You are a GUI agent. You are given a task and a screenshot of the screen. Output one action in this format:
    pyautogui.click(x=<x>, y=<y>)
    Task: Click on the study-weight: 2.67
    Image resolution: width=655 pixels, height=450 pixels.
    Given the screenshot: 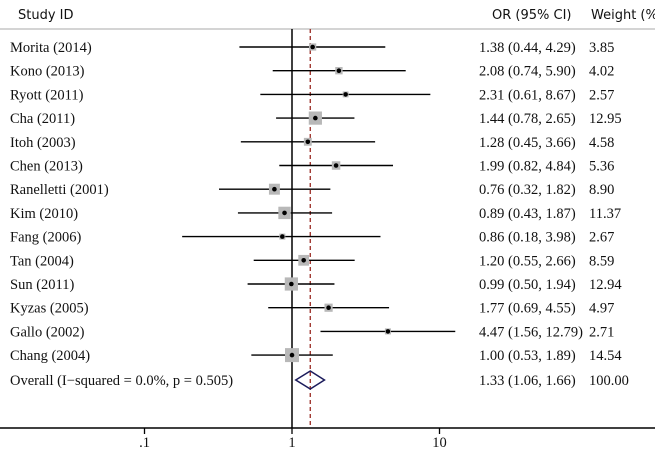 What is the action you would take?
    pyautogui.click(x=601, y=238)
    